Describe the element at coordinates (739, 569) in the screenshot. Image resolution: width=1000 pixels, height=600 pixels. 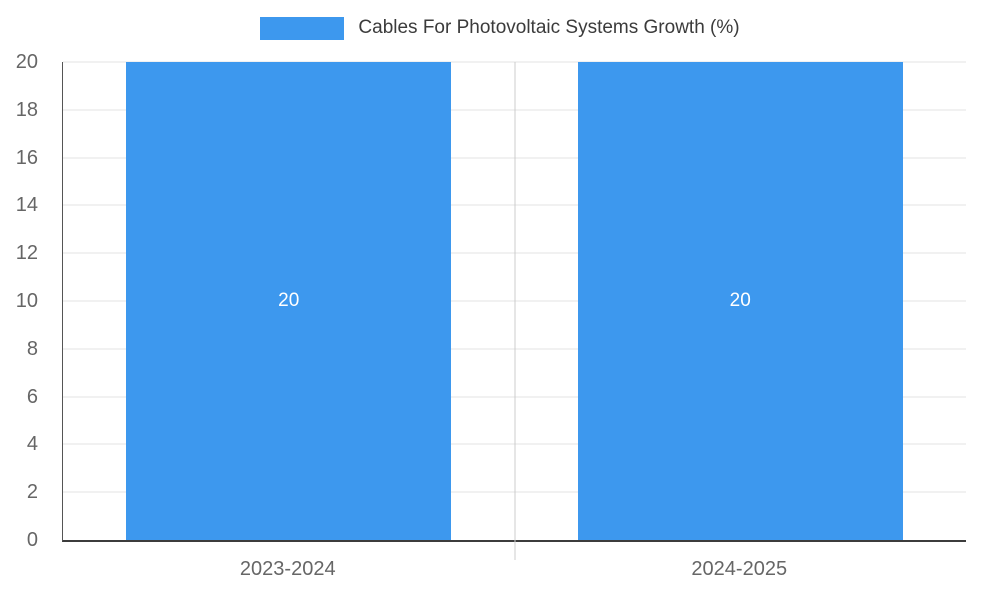
I see `x-axis-label: 2024-2025` at that location.